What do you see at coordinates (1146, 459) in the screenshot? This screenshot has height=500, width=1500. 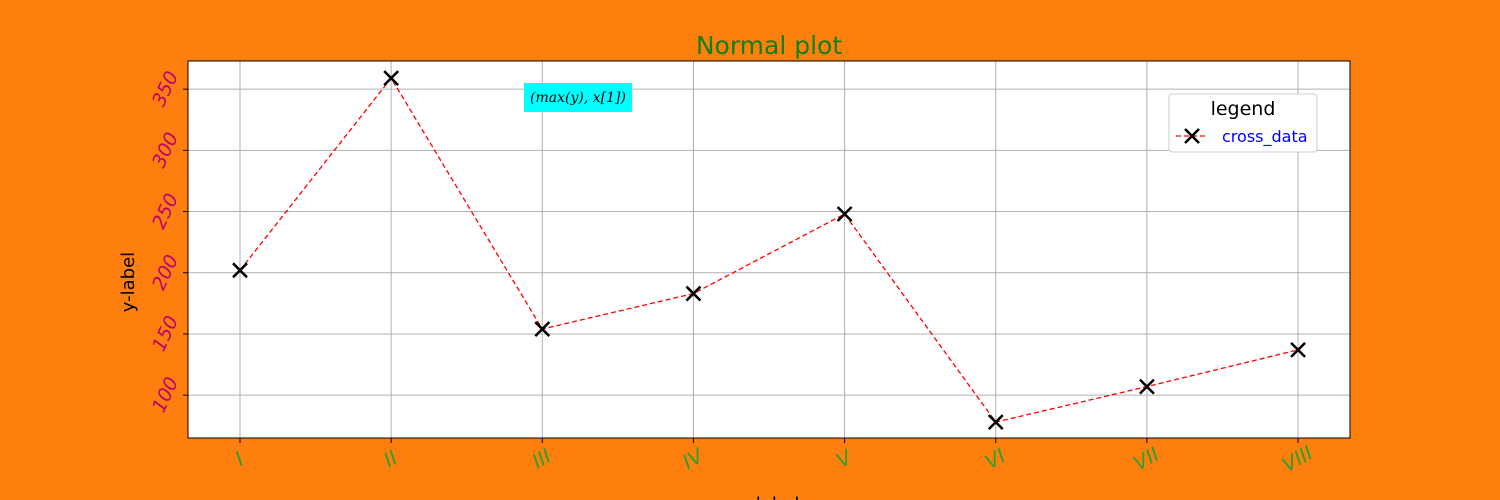 I see `x-tick-label: VII` at bounding box center [1146, 459].